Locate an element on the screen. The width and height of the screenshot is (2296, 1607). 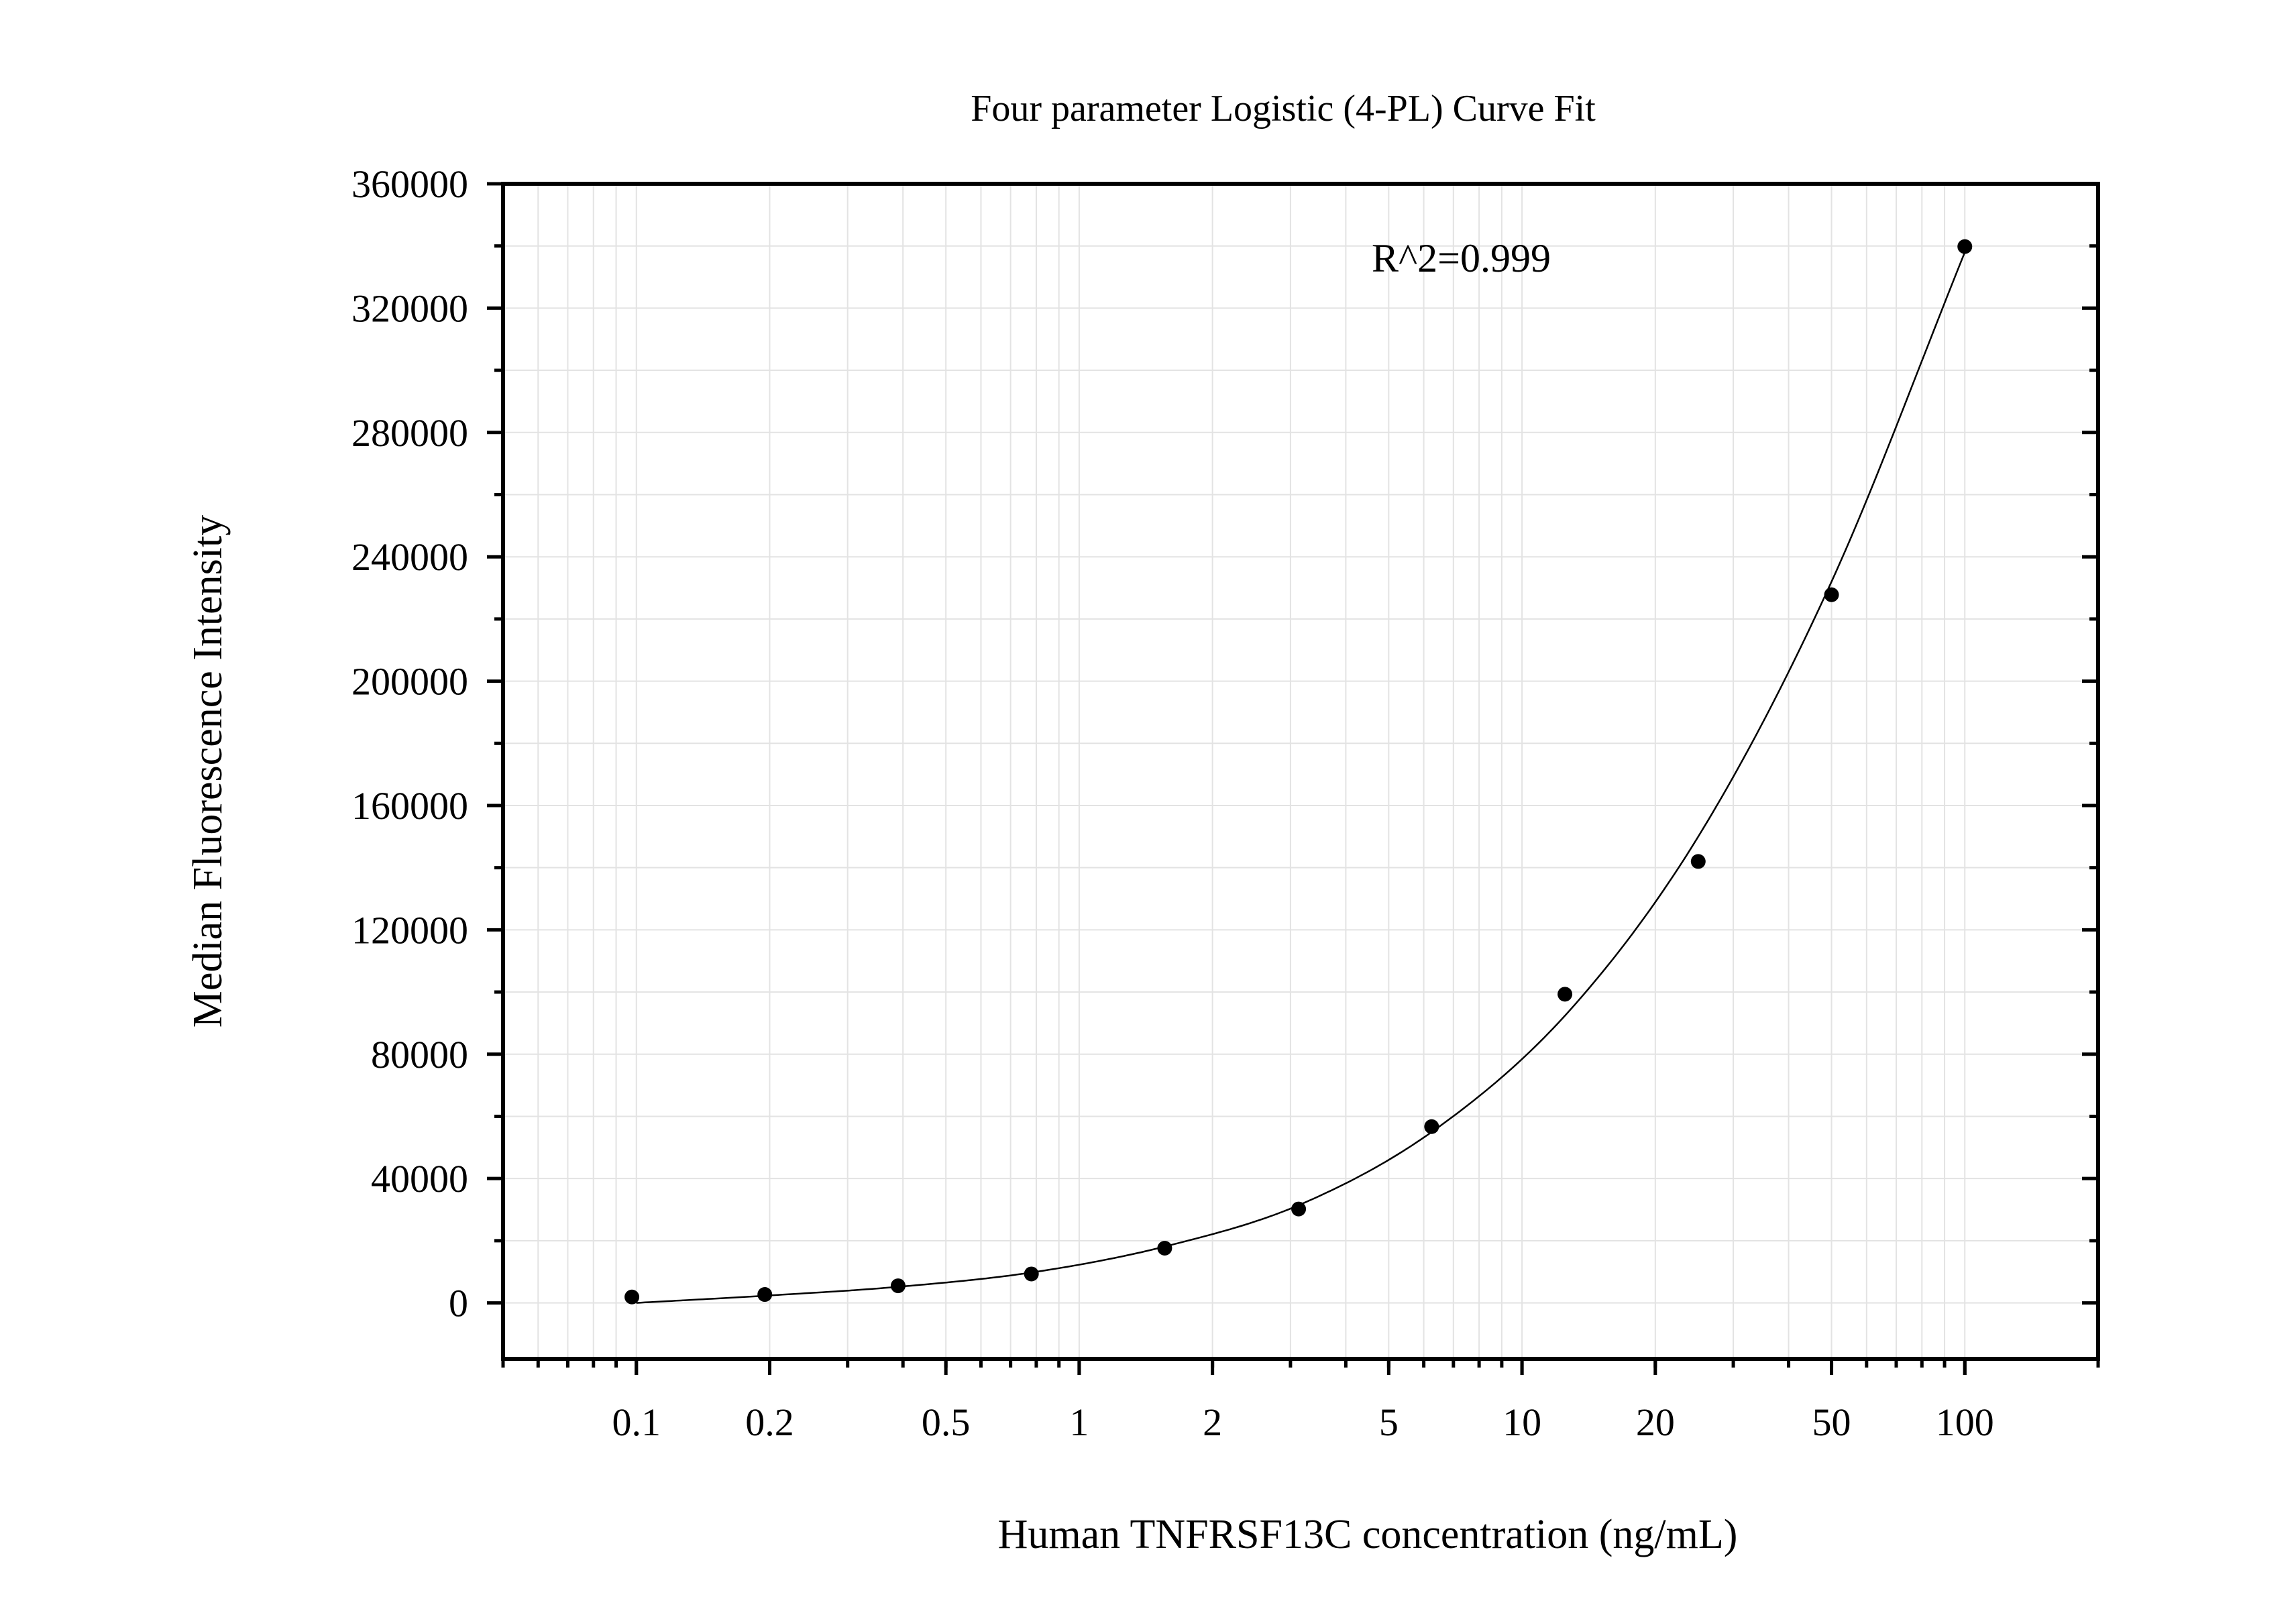
y-tick-label: 320000 is located at coordinates (409, 308).